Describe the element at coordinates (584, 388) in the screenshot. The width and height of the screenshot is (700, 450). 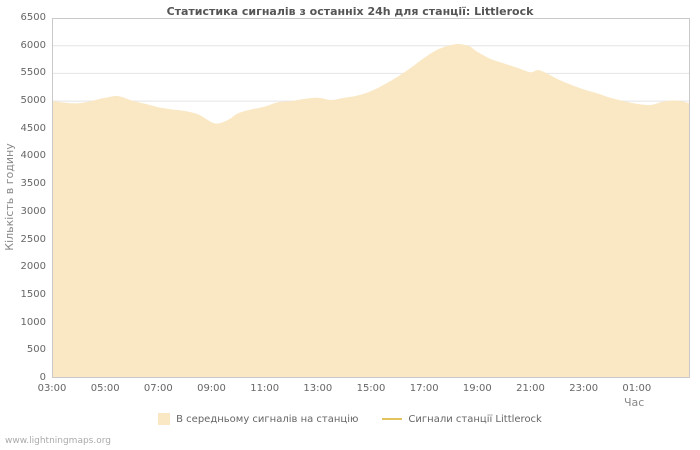
I see `x-tick-label: 23:00` at that location.